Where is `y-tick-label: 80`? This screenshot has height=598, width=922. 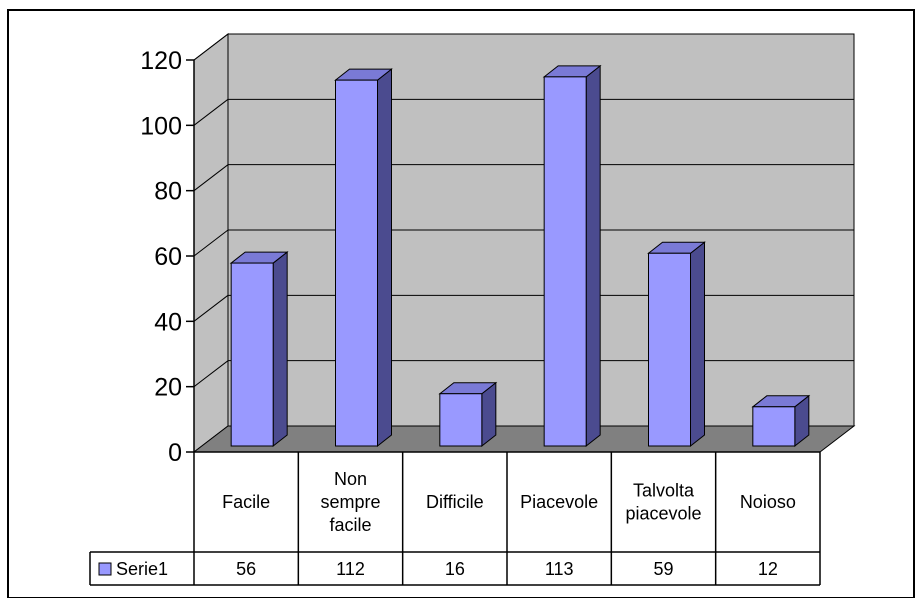 y-tick-label: 80 is located at coordinates (168, 192).